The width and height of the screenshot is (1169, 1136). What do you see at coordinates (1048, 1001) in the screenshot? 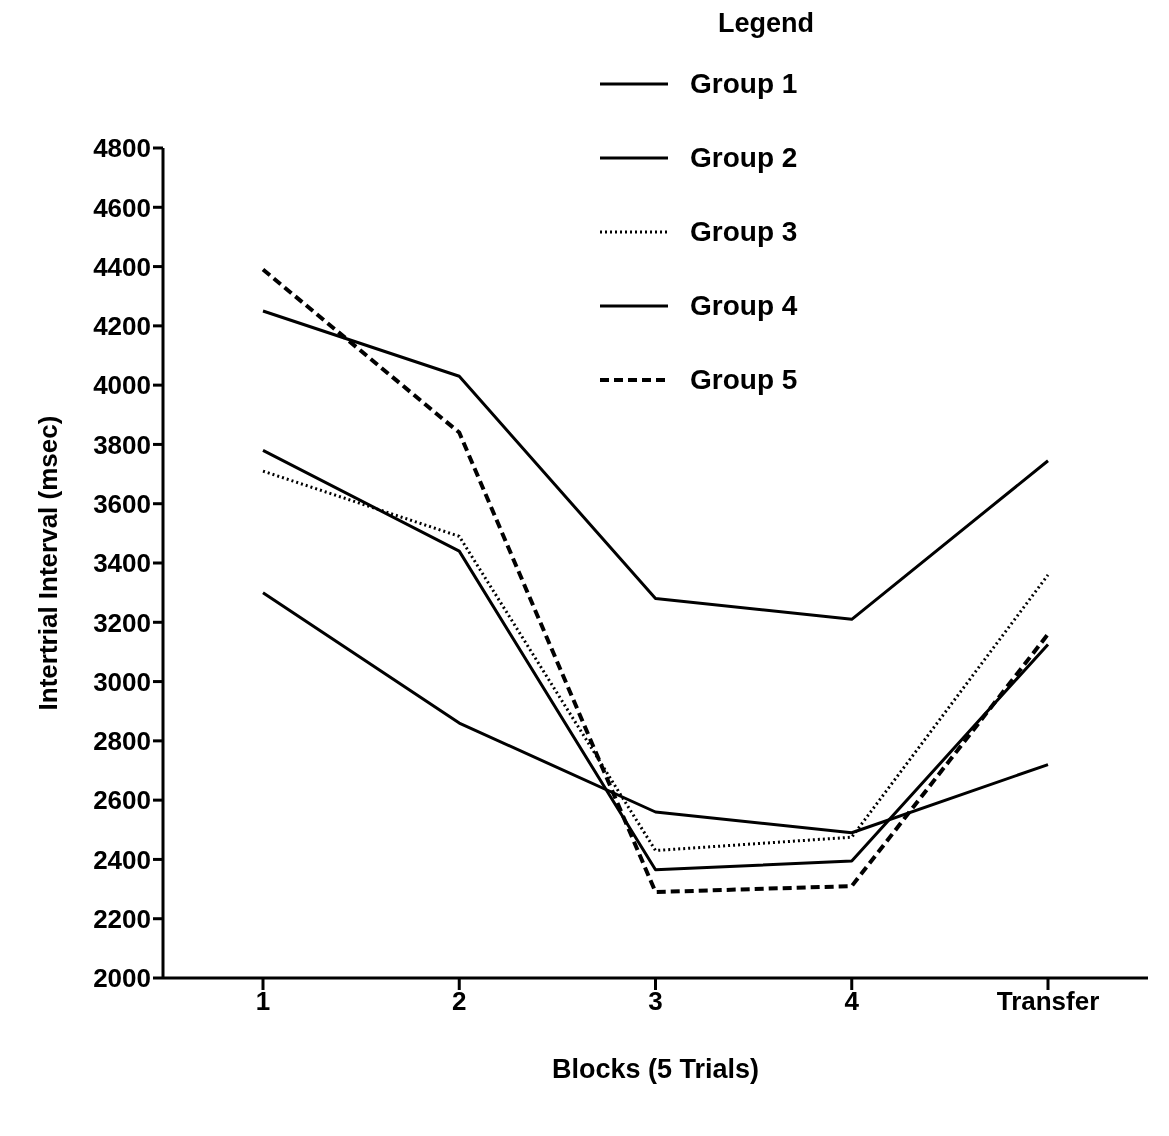
I see `x-tick-label: Transfer` at bounding box center [1048, 1001].